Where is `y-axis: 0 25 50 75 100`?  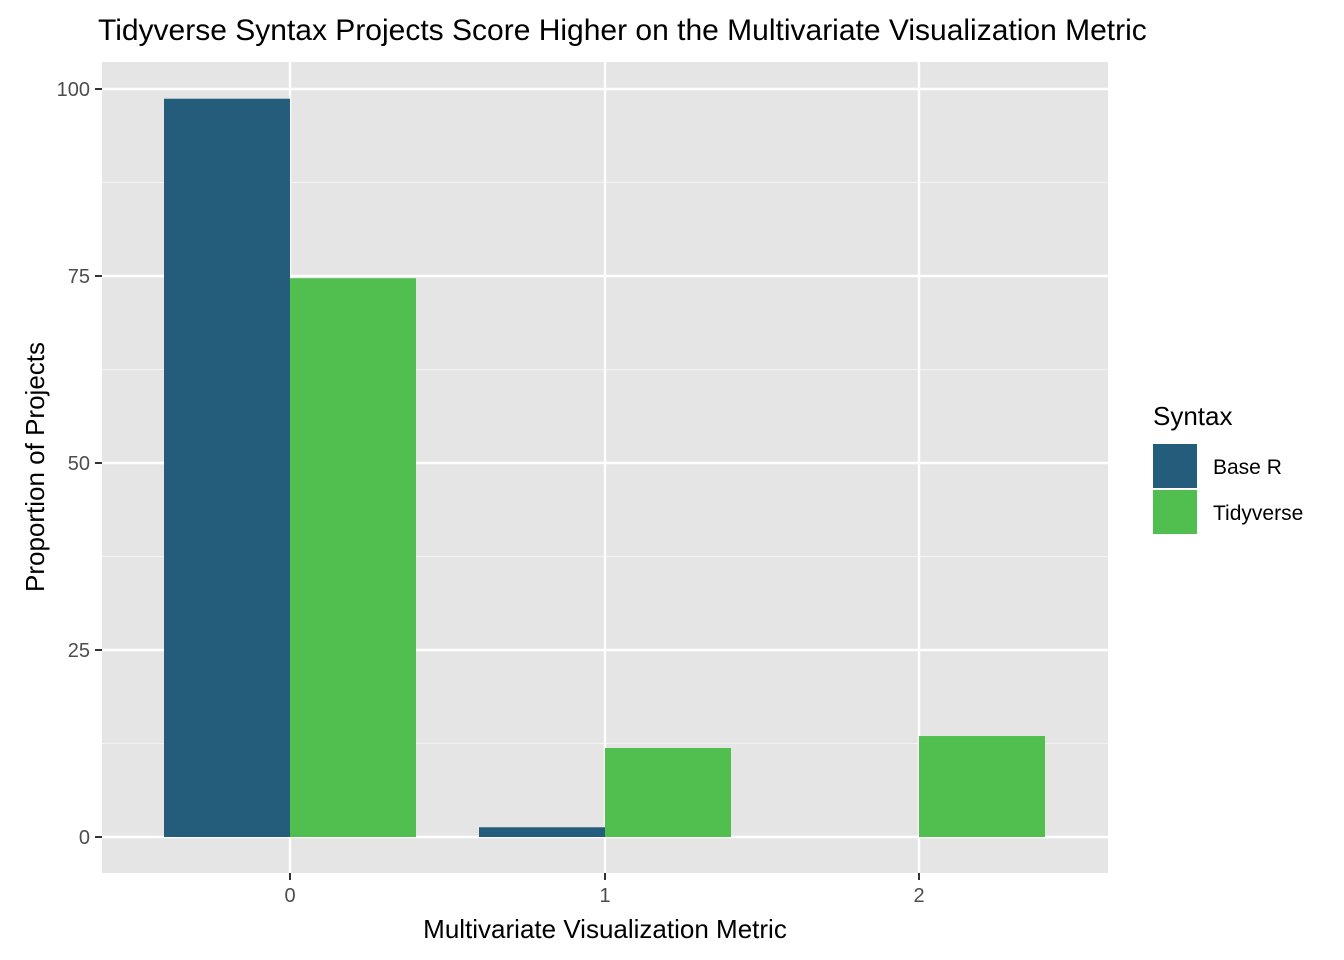
y-axis: 0 25 50 75 100 is located at coordinates (79, 464).